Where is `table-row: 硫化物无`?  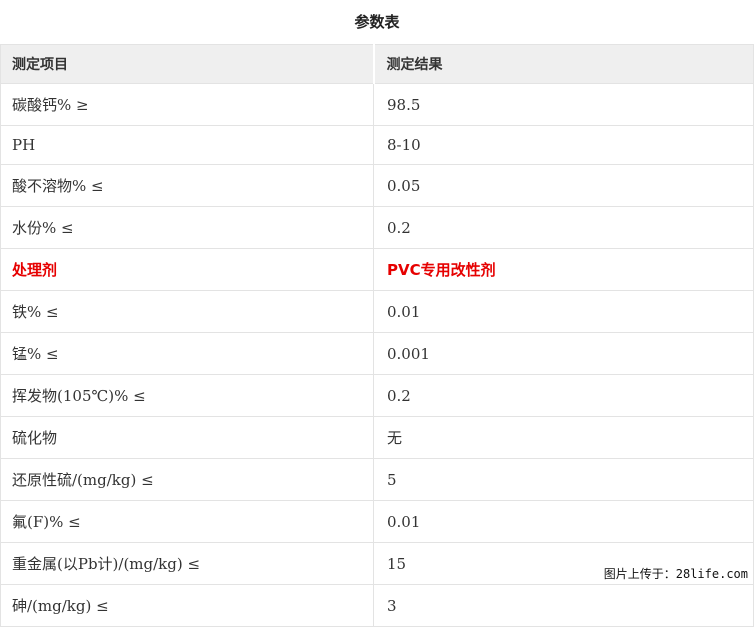
table-row: 硫化物无 is located at coordinates (377, 437).